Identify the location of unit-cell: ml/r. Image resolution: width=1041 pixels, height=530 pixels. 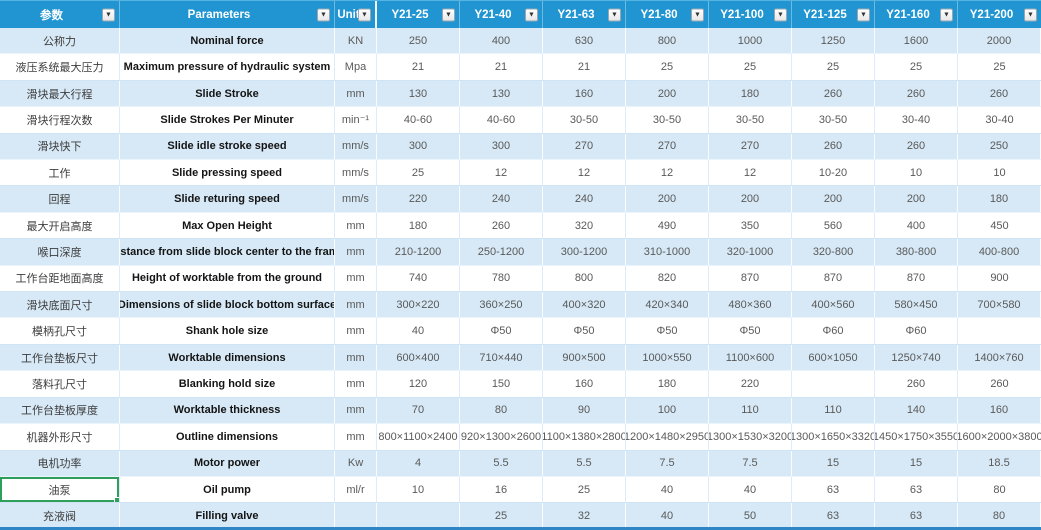
(356, 489).